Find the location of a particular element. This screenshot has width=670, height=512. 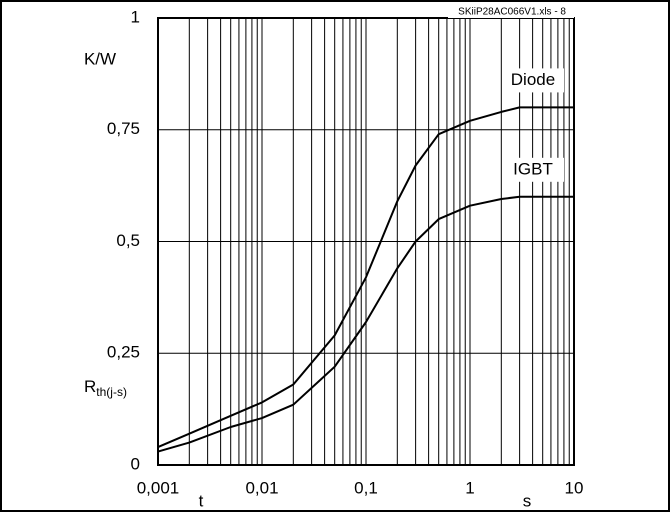

x-label: t is located at coordinates (201, 500).